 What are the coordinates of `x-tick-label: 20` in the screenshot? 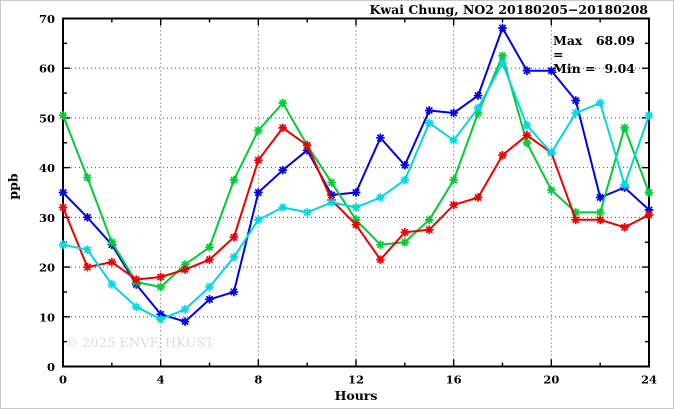 It's located at (551, 380).